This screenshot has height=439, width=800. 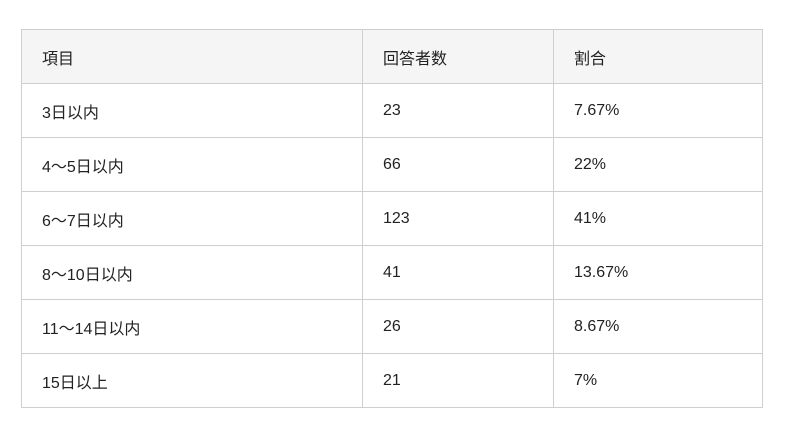 I want to click on table-row: 8〜10日以内 41 13.67%, so click(x=392, y=272).